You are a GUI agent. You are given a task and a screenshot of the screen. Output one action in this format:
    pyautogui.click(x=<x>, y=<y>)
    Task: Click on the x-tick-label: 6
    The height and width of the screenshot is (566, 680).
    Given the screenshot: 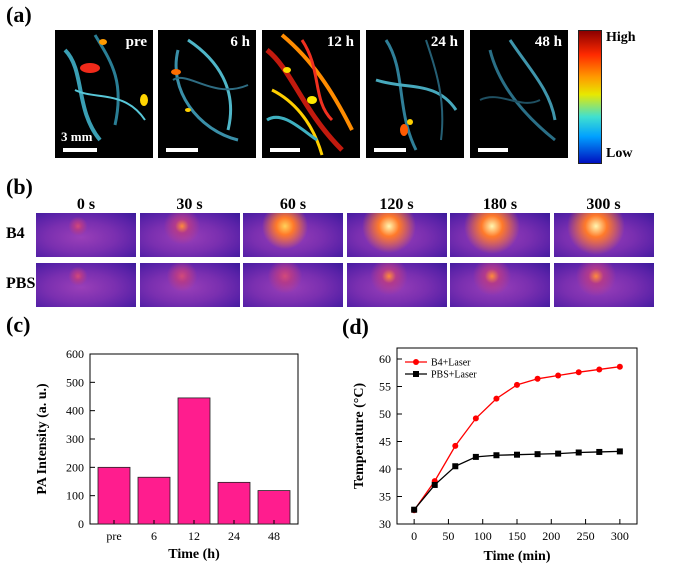 What is the action you would take?
    pyautogui.click(x=154, y=536)
    